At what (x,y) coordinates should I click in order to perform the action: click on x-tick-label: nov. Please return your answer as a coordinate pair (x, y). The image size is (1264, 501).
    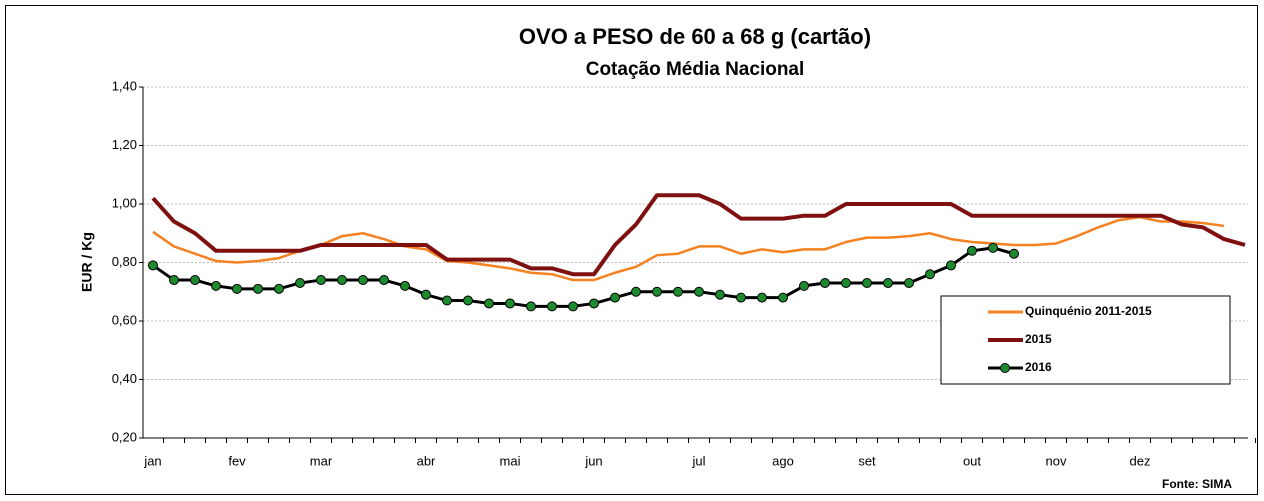
    Looking at the image, I should click on (1056, 460).